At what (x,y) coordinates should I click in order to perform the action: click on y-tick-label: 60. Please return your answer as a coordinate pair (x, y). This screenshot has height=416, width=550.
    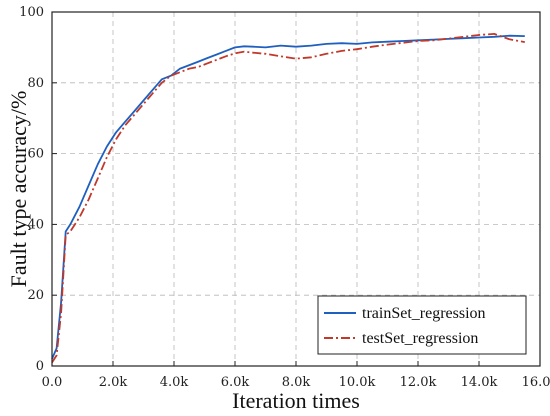
    Looking at the image, I should click on (35, 154).